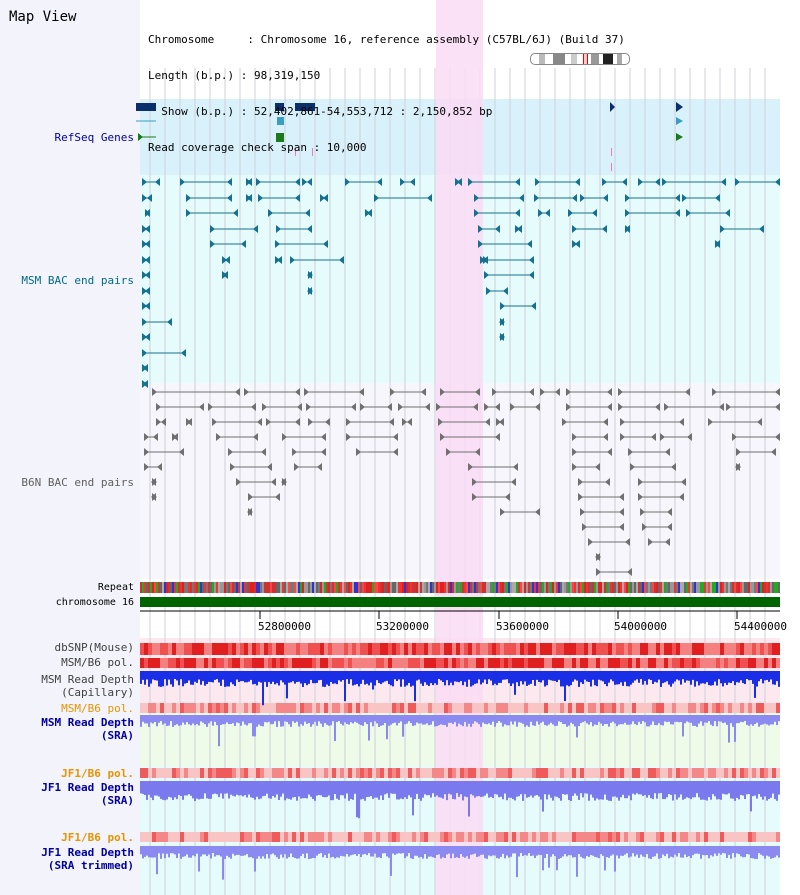  What do you see at coordinates (77, 280) in the screenshot?
I see `track-label-msm-bac: MSM BAC end pairs` at bounding box center [77, 280].